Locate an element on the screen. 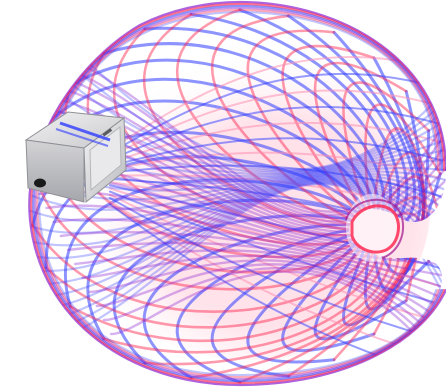 The width and height of the screenshot is (446, 387). torus-core-opening is located at coordinates (375, 228).